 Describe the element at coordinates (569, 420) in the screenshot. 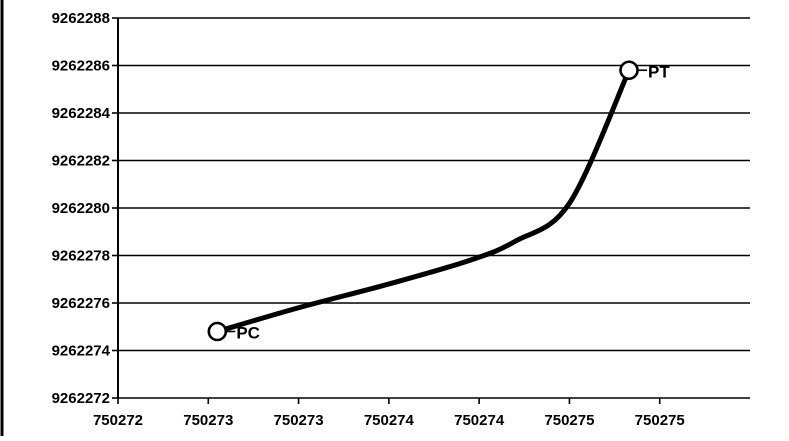

I see `x-tick-label-5: 750275` at that location.